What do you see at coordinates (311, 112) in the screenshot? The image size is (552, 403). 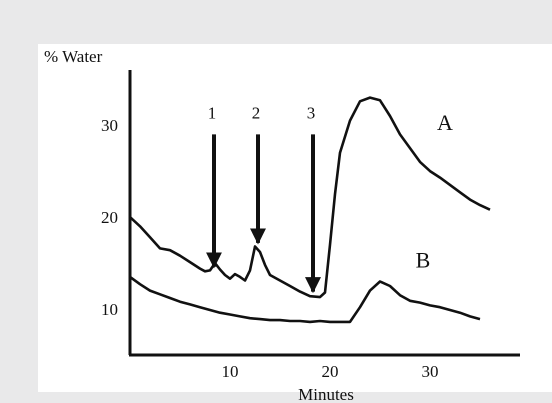 I see `annotation-label-3: 3` at bounding box center [311, 112].